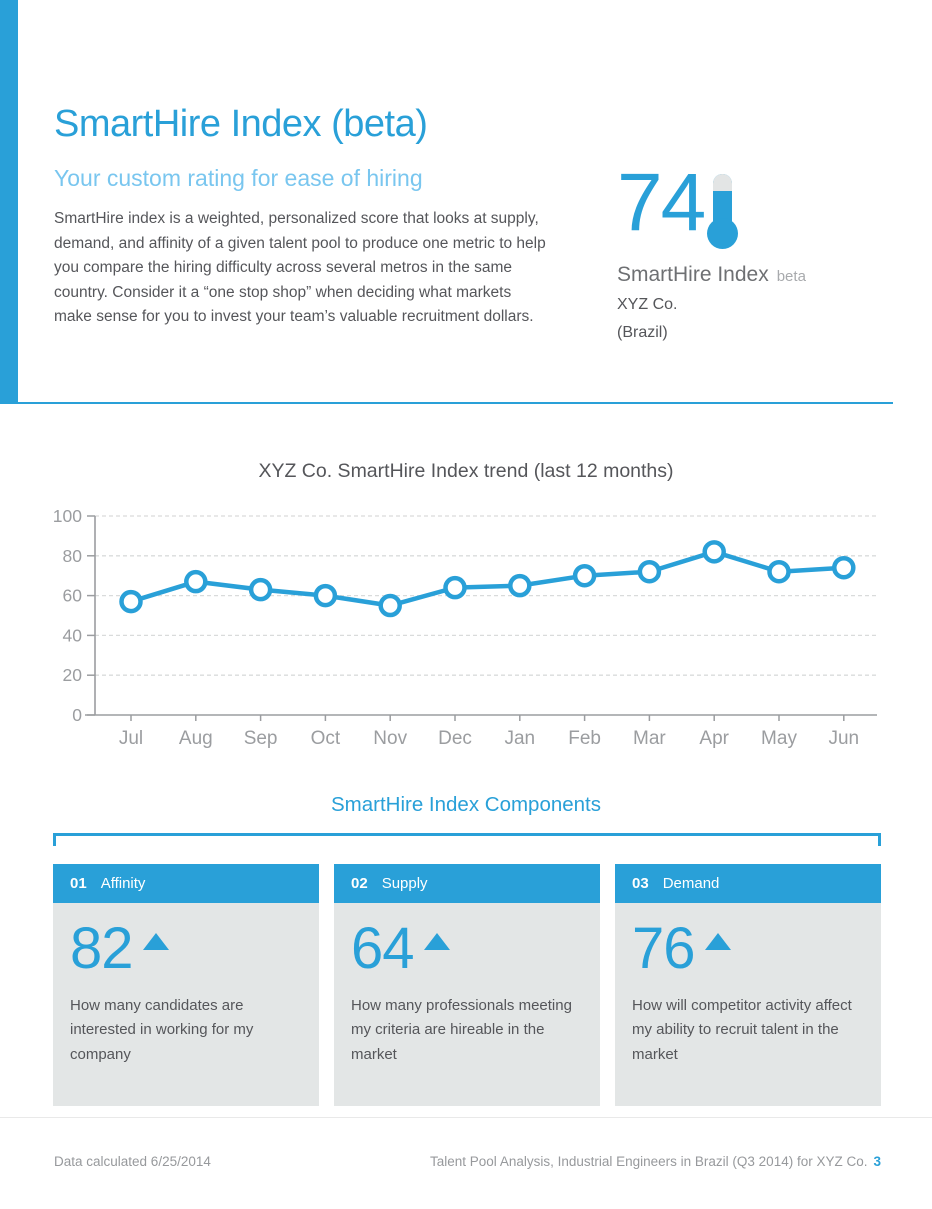  Describe the element at coordinates (73, 556) in the screenshot. I see `svg-text: 80` at that location.